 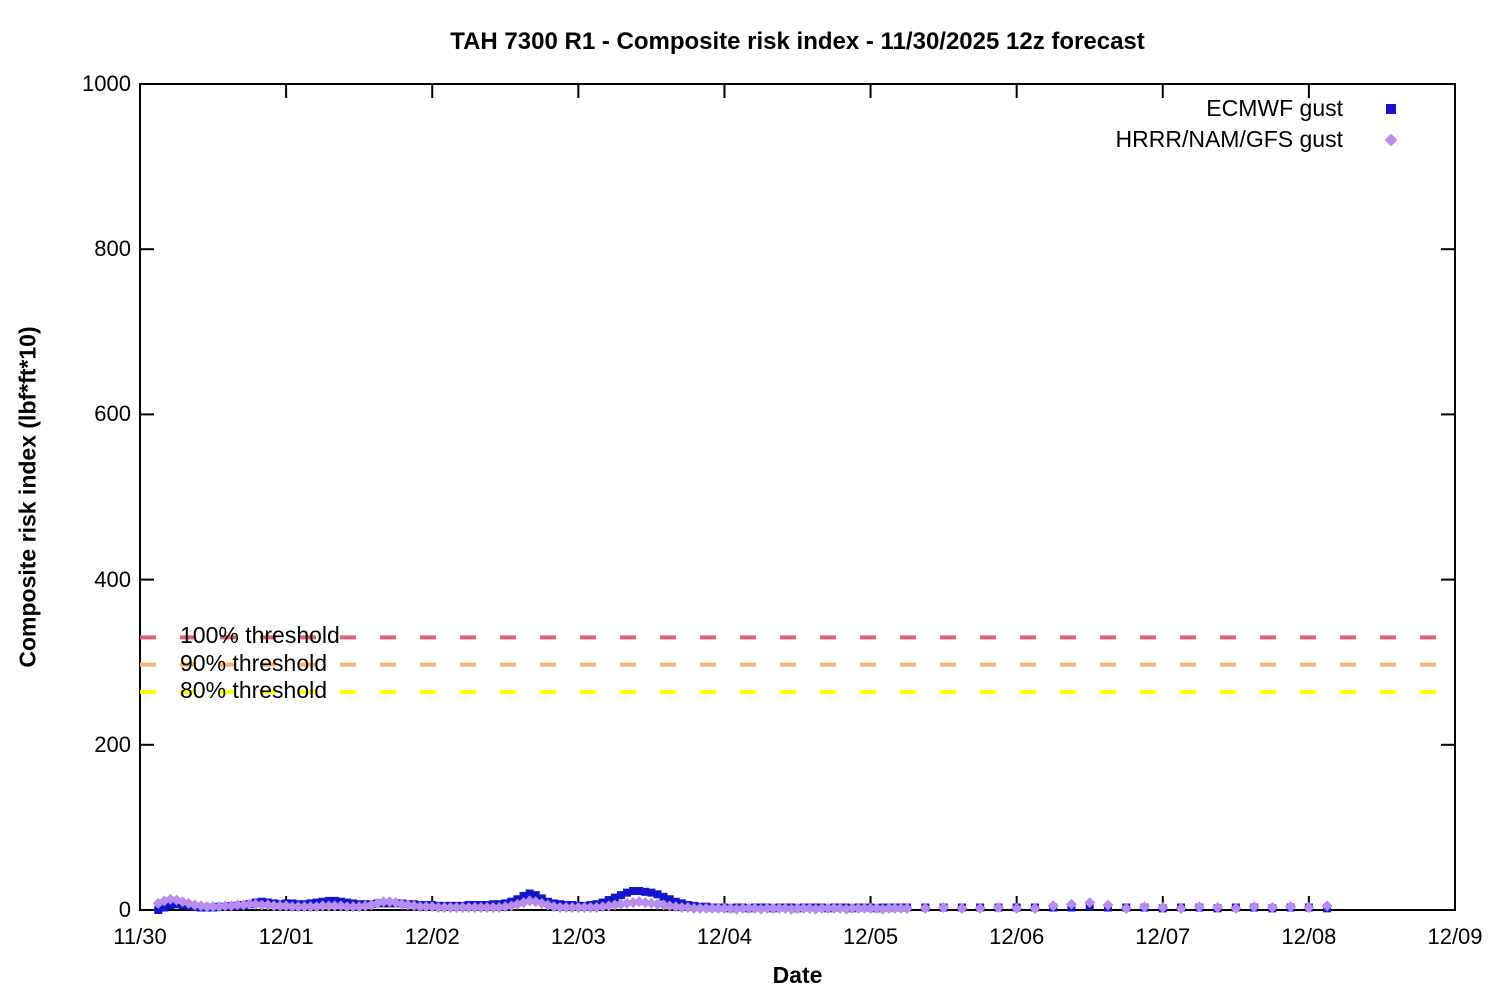 What do you see at coordinates (254, 689) in the screenshot?
I see `threshold-label-80: 80% threshold` at bounding box center [254, 689].